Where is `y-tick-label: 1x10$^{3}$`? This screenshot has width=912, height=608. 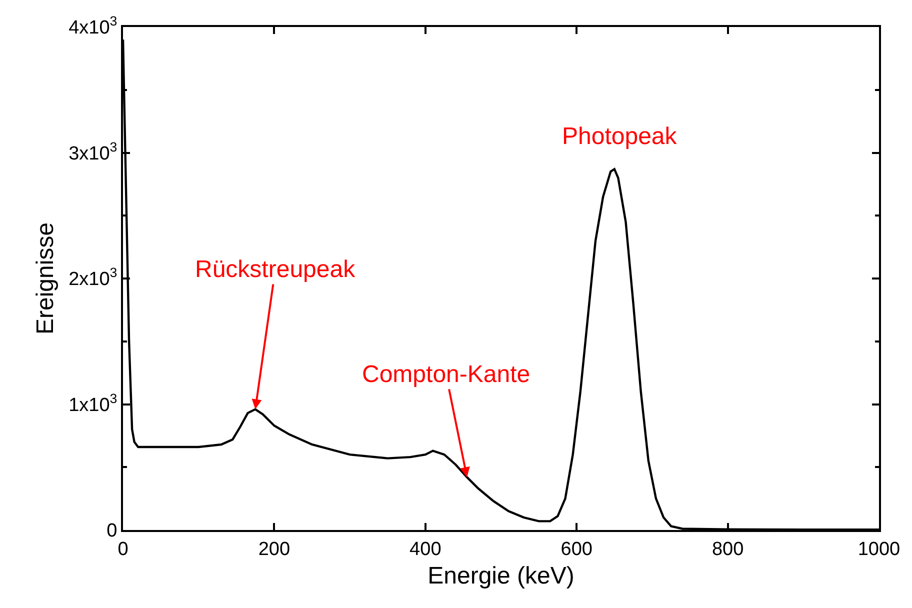
y-tick-label: 1x10$^{3}$ is located at coordinates (93, 403).